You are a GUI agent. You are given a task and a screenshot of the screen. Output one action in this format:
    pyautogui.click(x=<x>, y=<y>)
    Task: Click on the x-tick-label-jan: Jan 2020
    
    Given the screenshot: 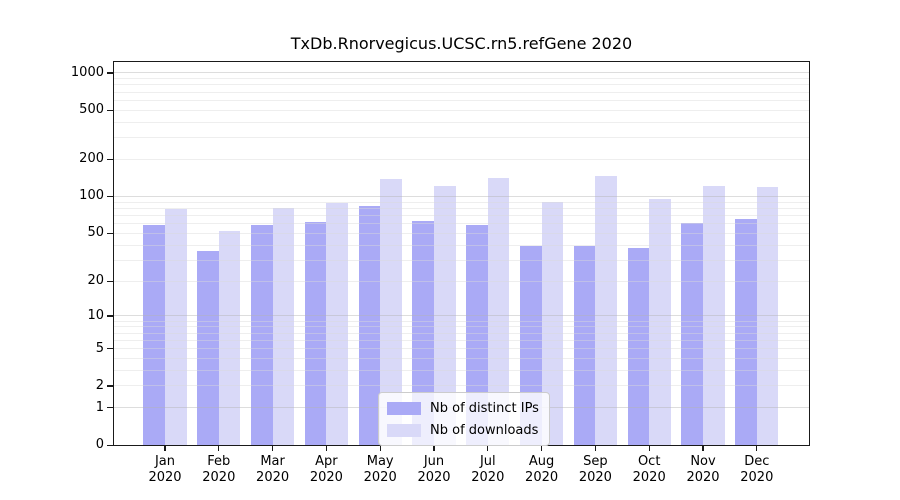 What is the action you would take?
    pyautogui.click(x=165, y=469)
    